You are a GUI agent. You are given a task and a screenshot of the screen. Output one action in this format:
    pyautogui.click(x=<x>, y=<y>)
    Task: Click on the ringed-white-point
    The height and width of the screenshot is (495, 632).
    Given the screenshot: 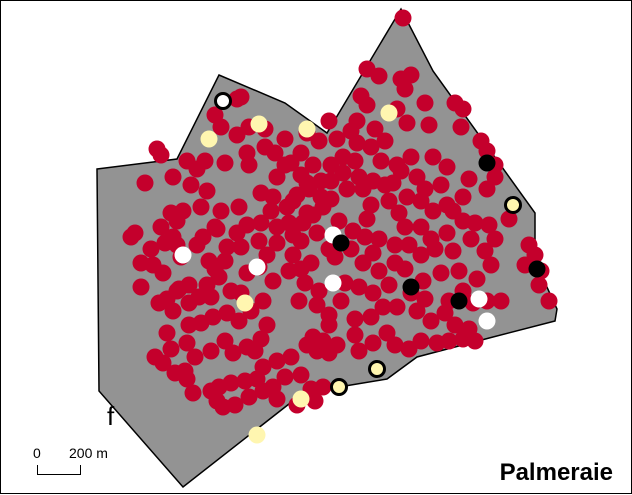 What is the action you would take?
    pyautogui.click(x=223, y=101)
    